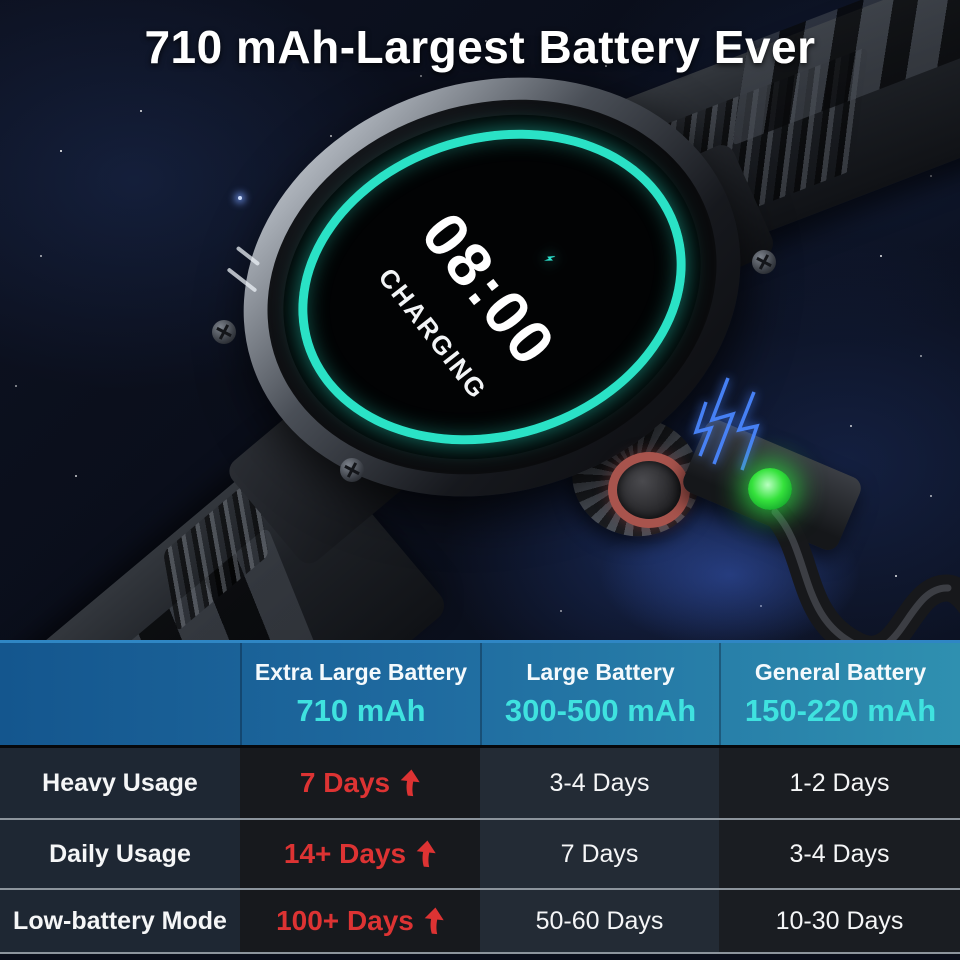  I want to click on featured-cell: 100+ Days, so click(360, 921).